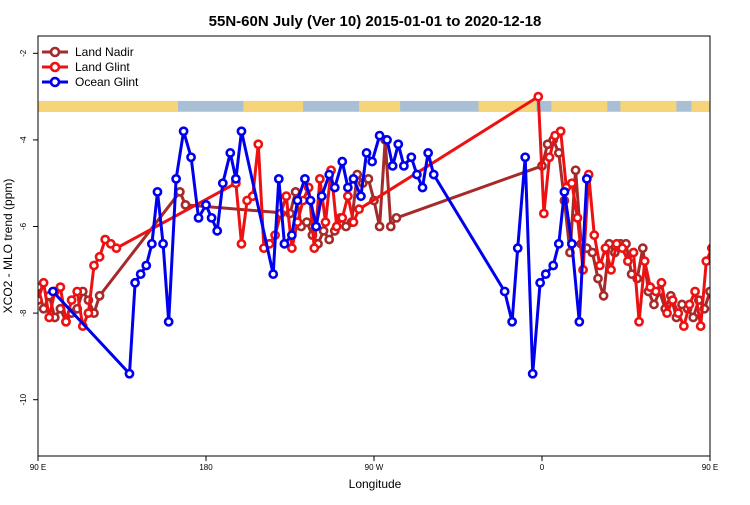 This screenshot has width=750, height=505. Describe the element at coordinates (55, 67) in the screenshot. I see `legend-marker` at that location.